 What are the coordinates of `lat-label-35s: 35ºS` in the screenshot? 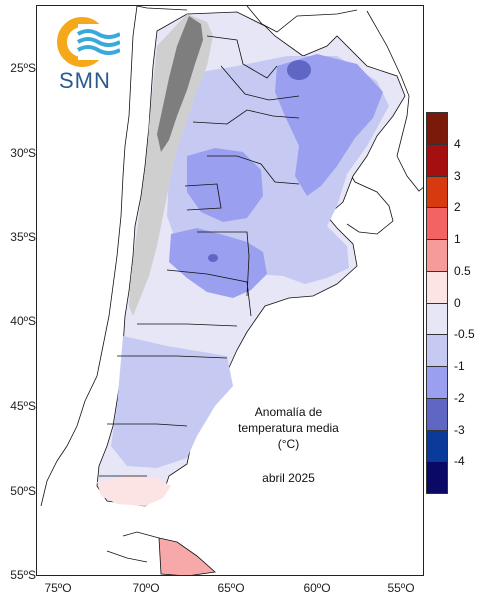 It's located at (23, 237).